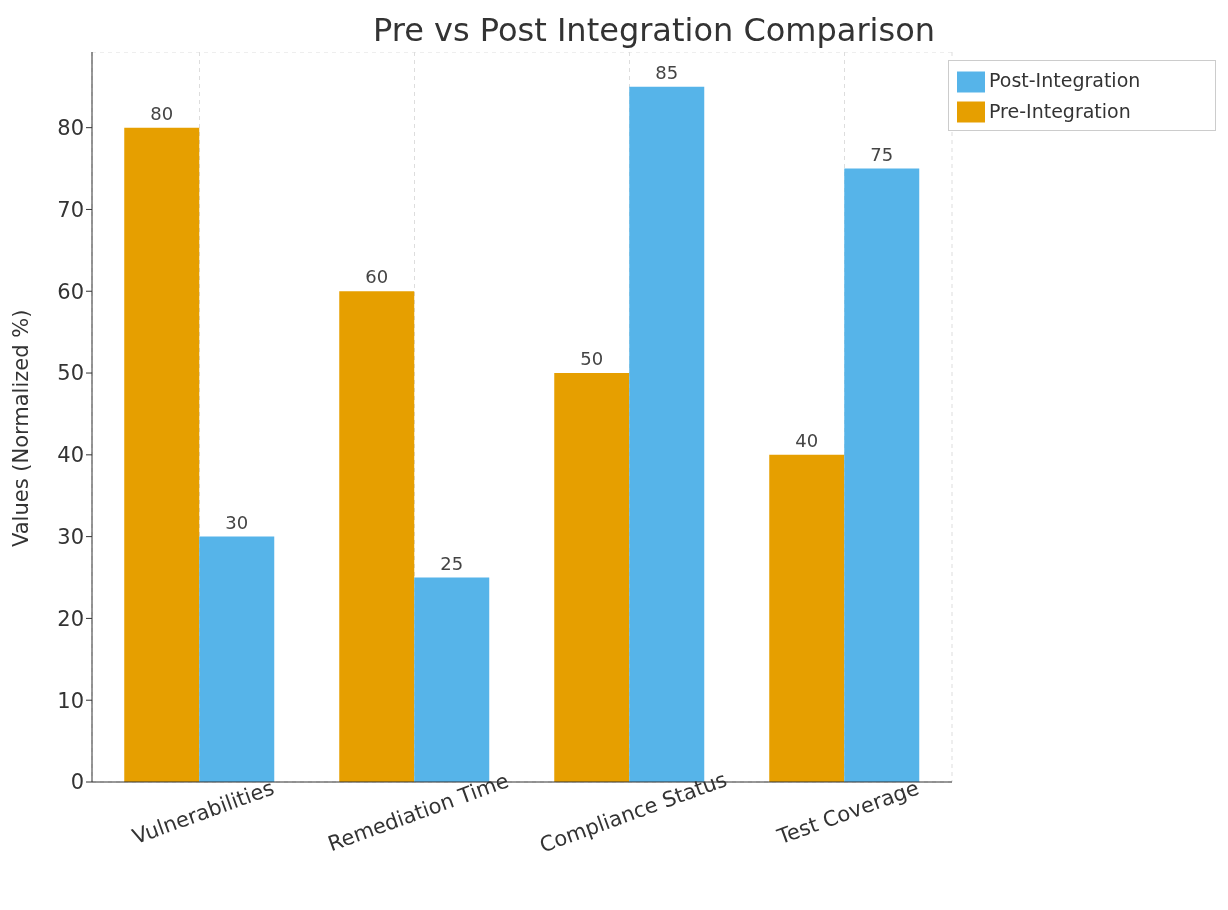  I want to click on y-tick-label: 10, so click(70, 700).